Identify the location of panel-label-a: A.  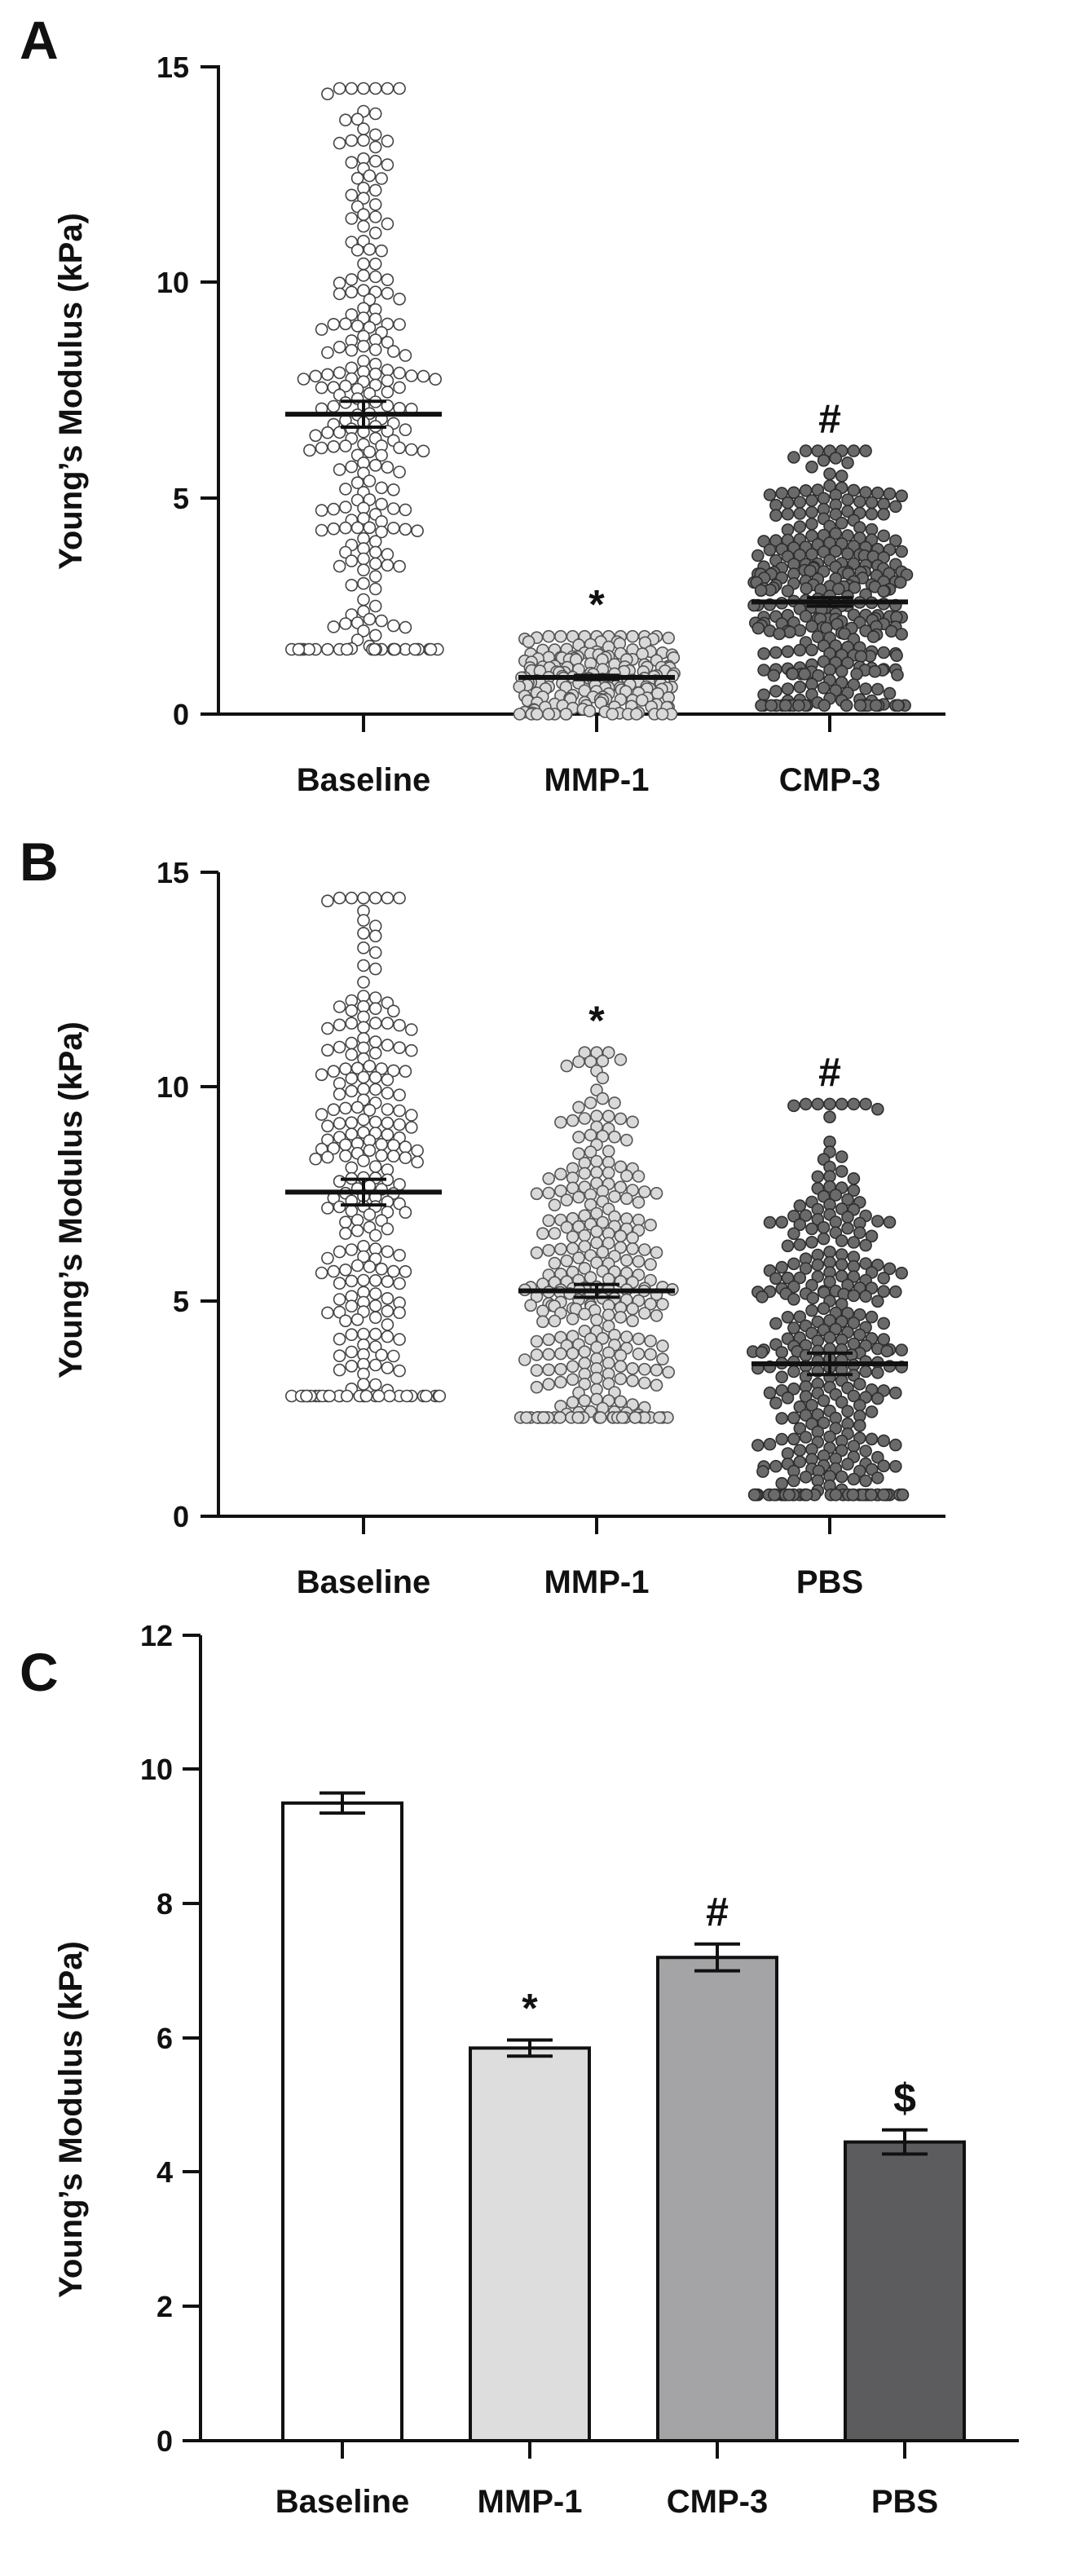
(39, 40).